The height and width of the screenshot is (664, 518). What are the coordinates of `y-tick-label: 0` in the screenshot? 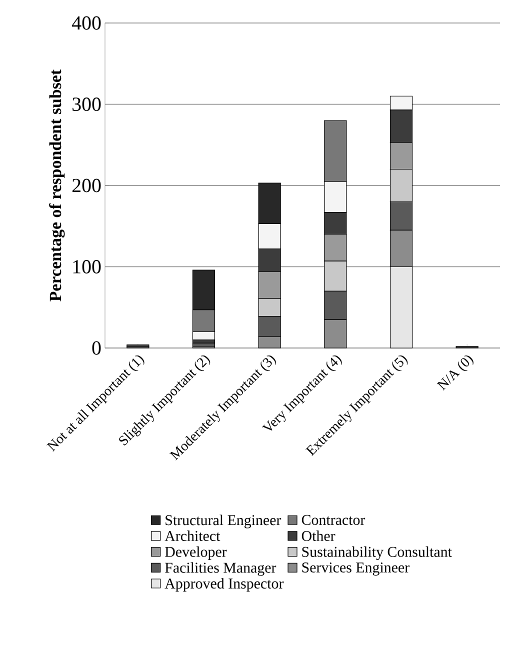 It's located at (96, 348).